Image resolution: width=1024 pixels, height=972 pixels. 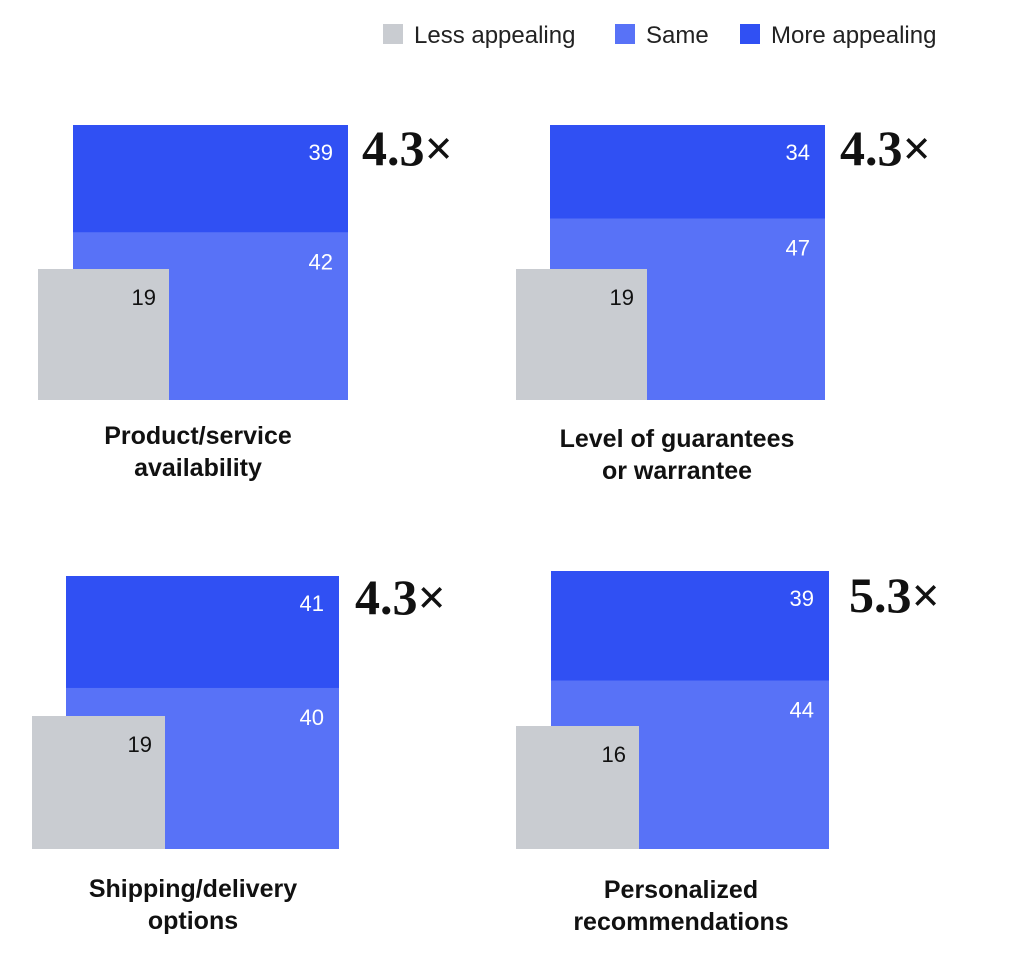 I want to click on legend-same-label: Same, so click(x=677, y=35).